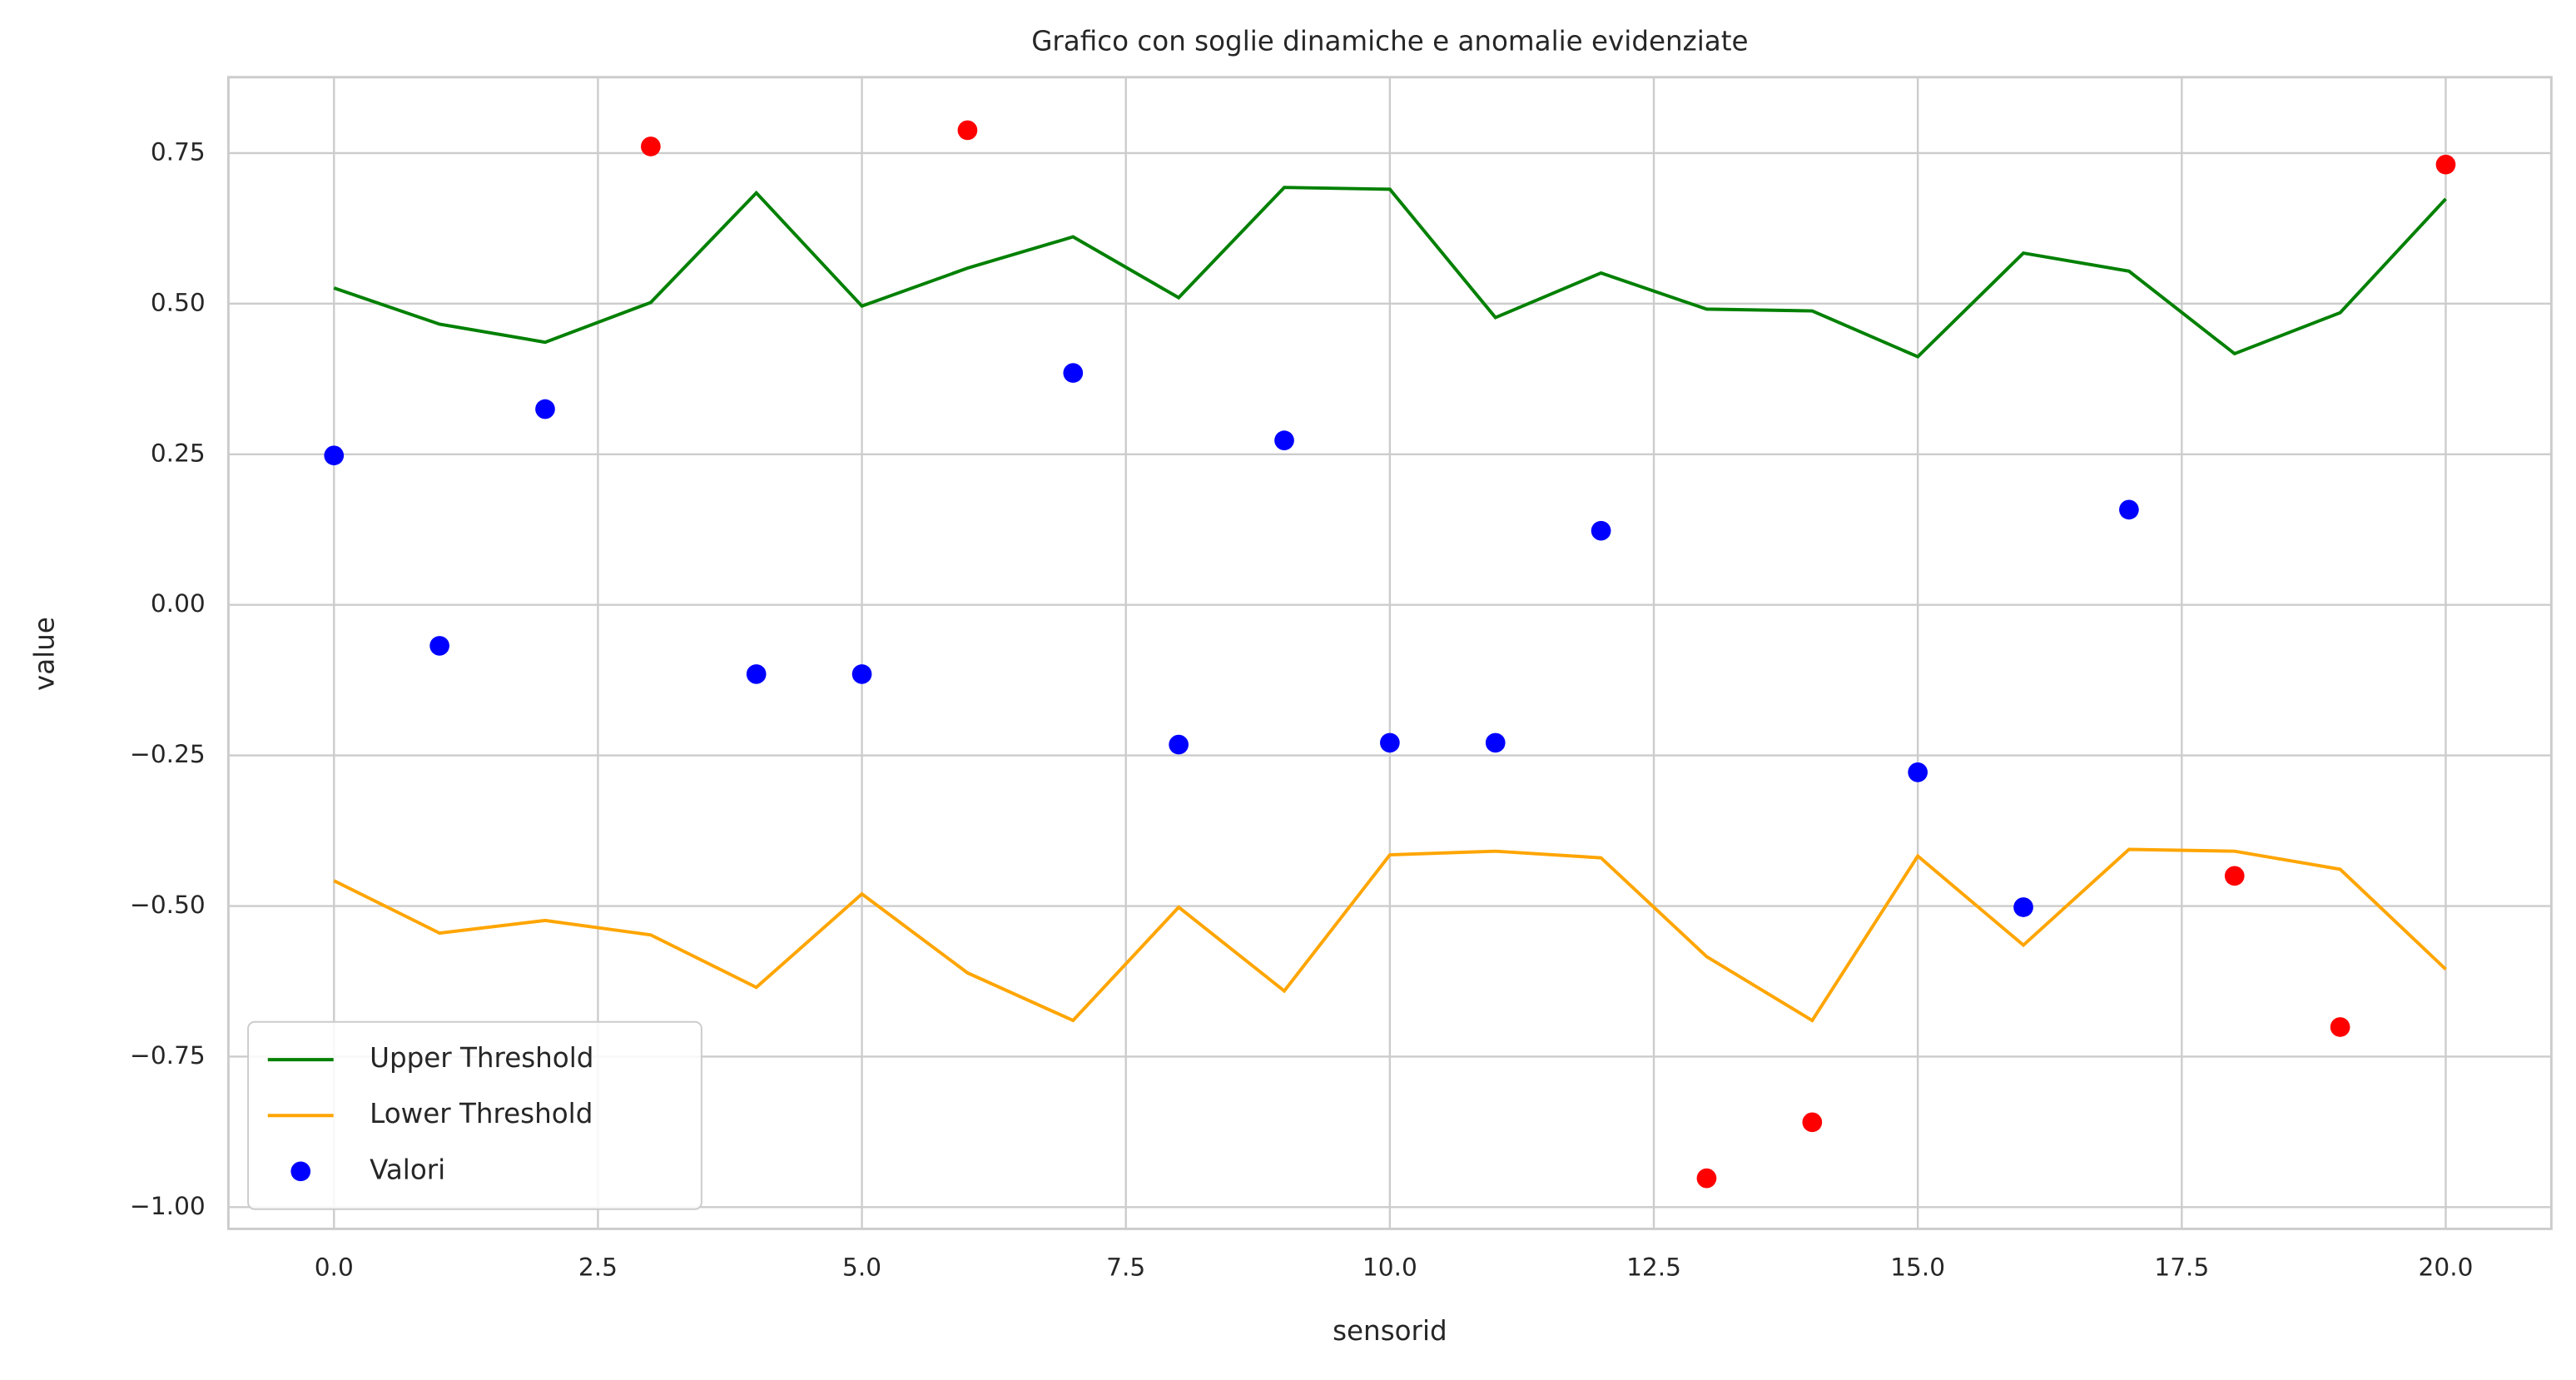 This screenshot has height=1380, width=2576. What do you see at coordinates (1125, 1267) in the screenshot?
I see `x-tick-label: 7.5` at bounding box center [1125, 1267].